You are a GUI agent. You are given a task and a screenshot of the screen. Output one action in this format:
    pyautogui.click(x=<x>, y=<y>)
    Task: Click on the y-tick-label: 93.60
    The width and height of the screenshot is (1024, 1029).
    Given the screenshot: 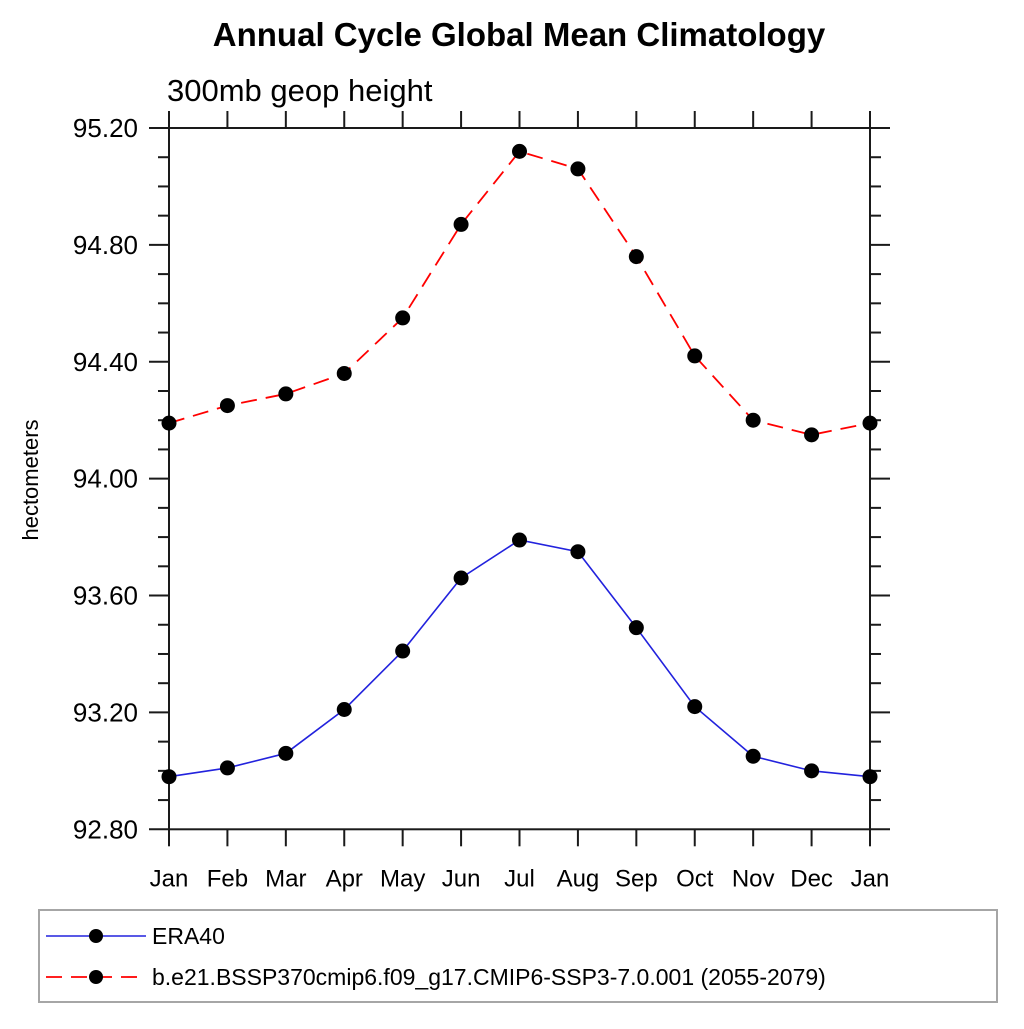 What is the action you would take?
    pyautogui.click(x=105, y=596)
    